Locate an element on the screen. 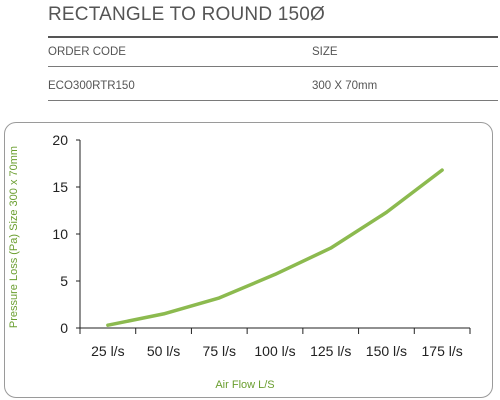  y-tick-label: 0 is located at coordinates (64, 328).